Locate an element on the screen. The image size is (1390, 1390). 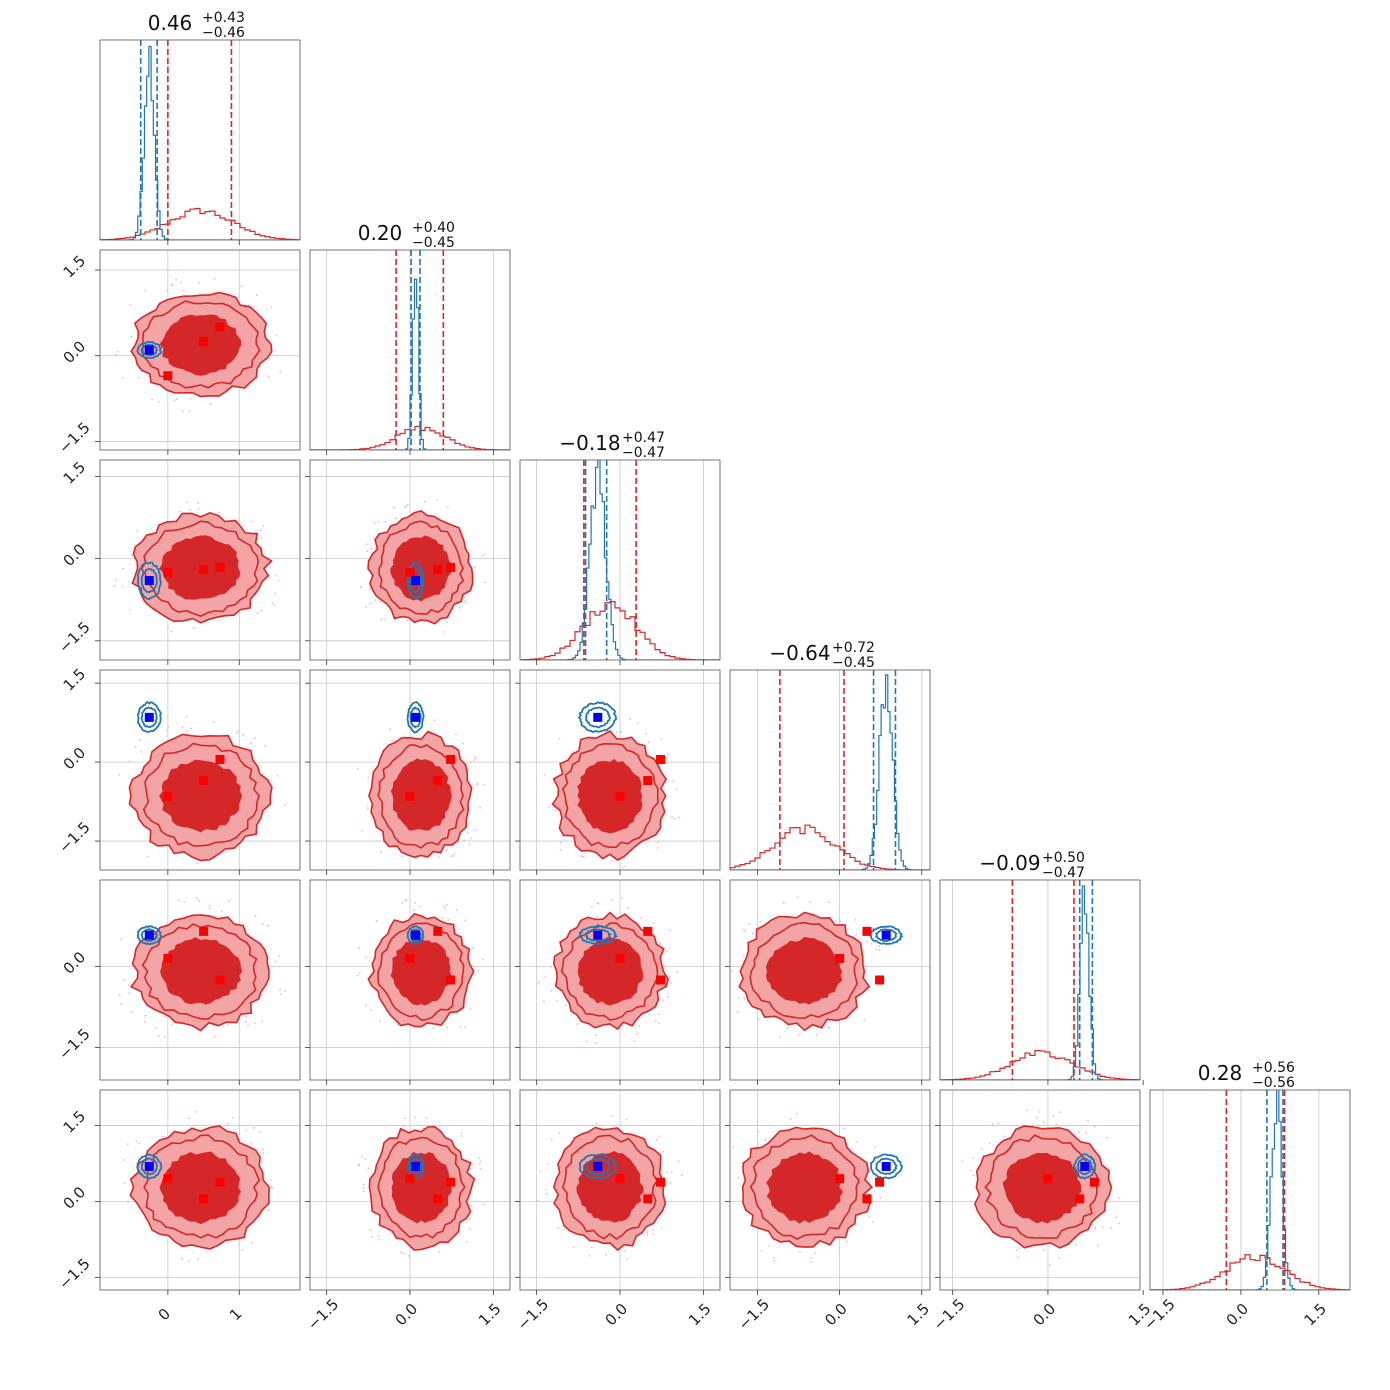
panel-1-0: −1.5 0.0 1.5 is located at coordinates (178, 353).